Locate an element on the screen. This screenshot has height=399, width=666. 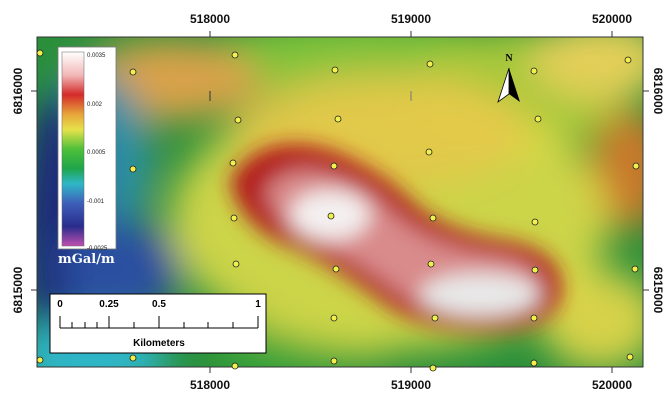
bottom-axis-label: 520000 is located at coordinates (612, 385).